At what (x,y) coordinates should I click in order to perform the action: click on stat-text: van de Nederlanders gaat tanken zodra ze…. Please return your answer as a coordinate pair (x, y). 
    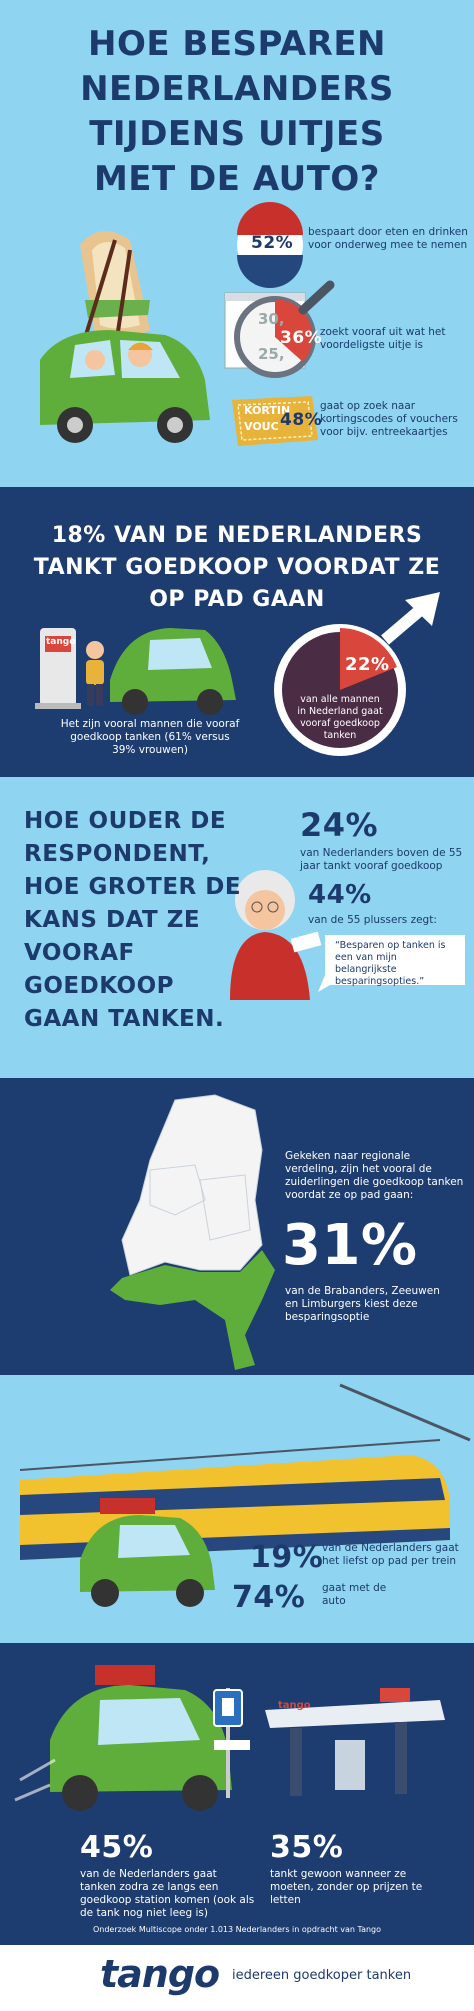
    Looking at the image, I should click on (167, 1893).